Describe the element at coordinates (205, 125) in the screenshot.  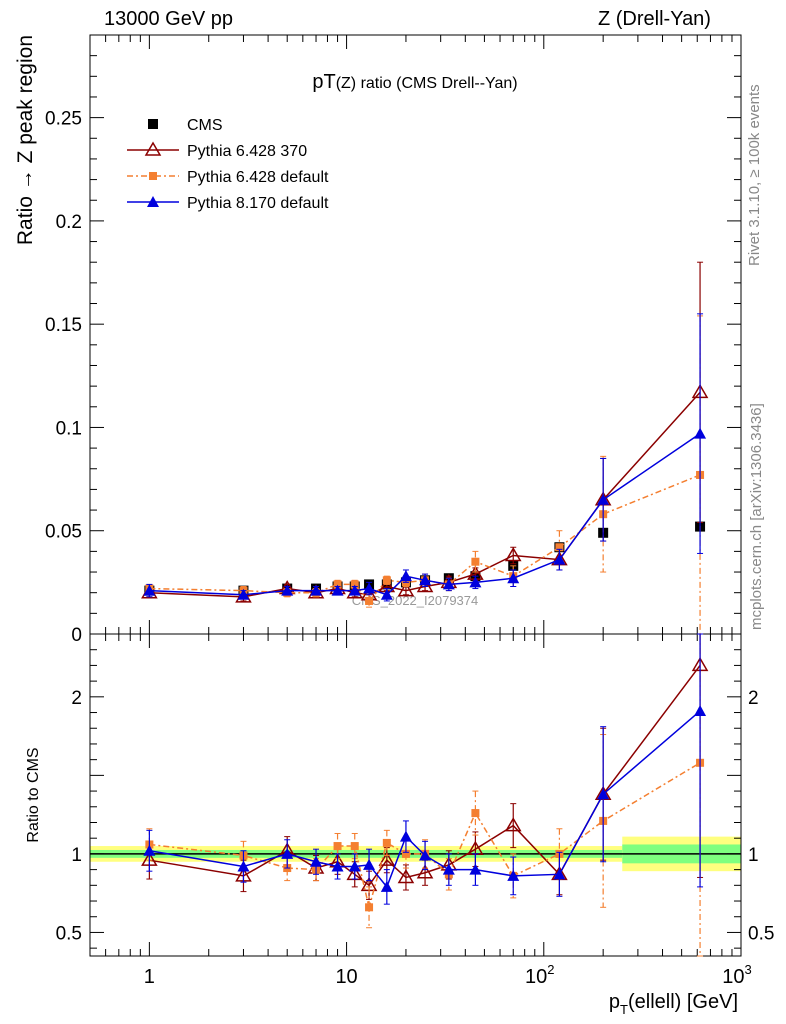
I see `legend-label: CMS` at that location.